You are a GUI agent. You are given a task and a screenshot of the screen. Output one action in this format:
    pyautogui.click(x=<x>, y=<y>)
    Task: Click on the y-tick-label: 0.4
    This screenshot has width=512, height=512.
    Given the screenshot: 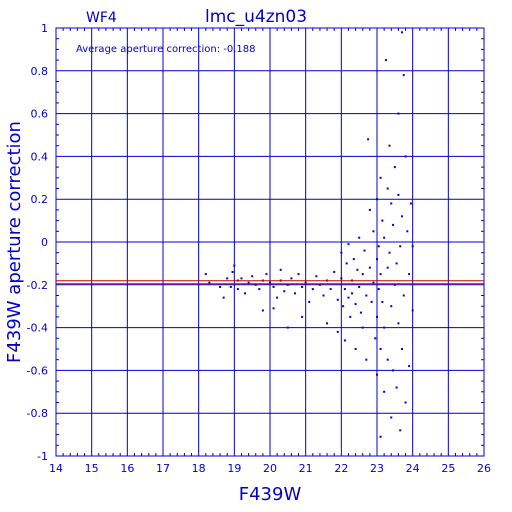 What is the action you would take?
    pyautogui.click(x=40, y=156)
    